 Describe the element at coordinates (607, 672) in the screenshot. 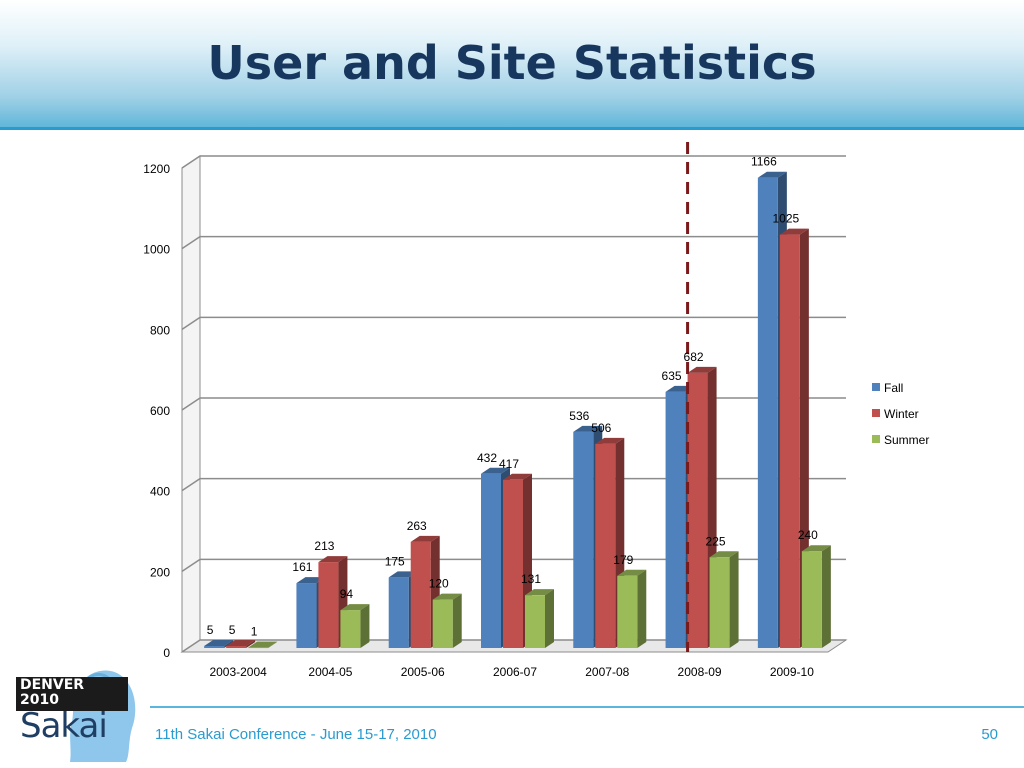

I see `x-tick-label: 2007-08` at that location.